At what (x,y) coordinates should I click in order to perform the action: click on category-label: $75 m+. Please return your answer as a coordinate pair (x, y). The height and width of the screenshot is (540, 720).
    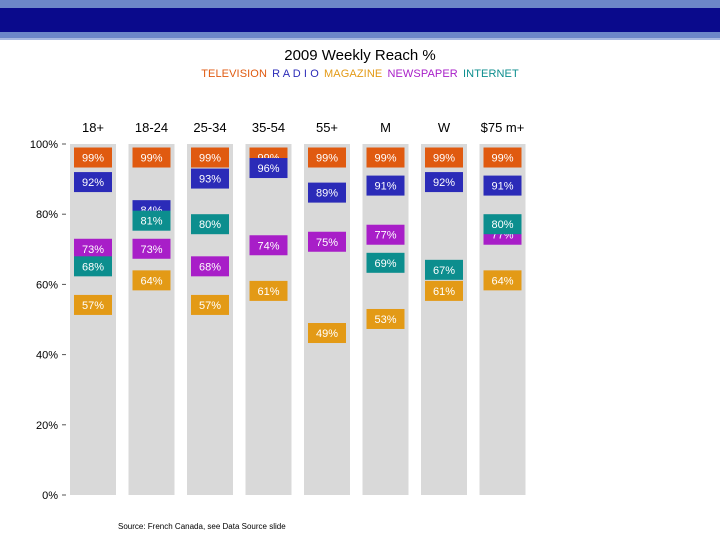
    Looking at the image, I should click on (503, 127).